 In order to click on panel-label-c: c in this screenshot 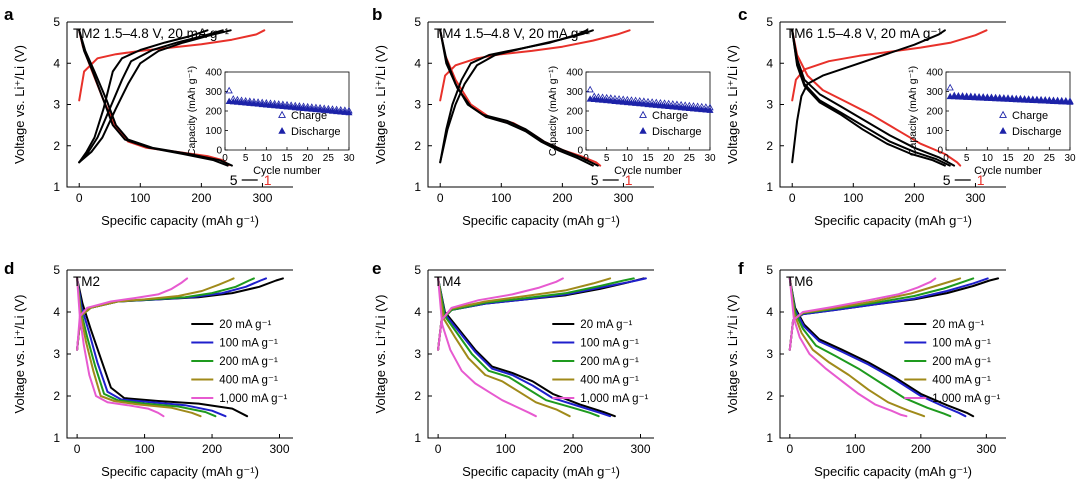, I will do `click(742, 14)`.